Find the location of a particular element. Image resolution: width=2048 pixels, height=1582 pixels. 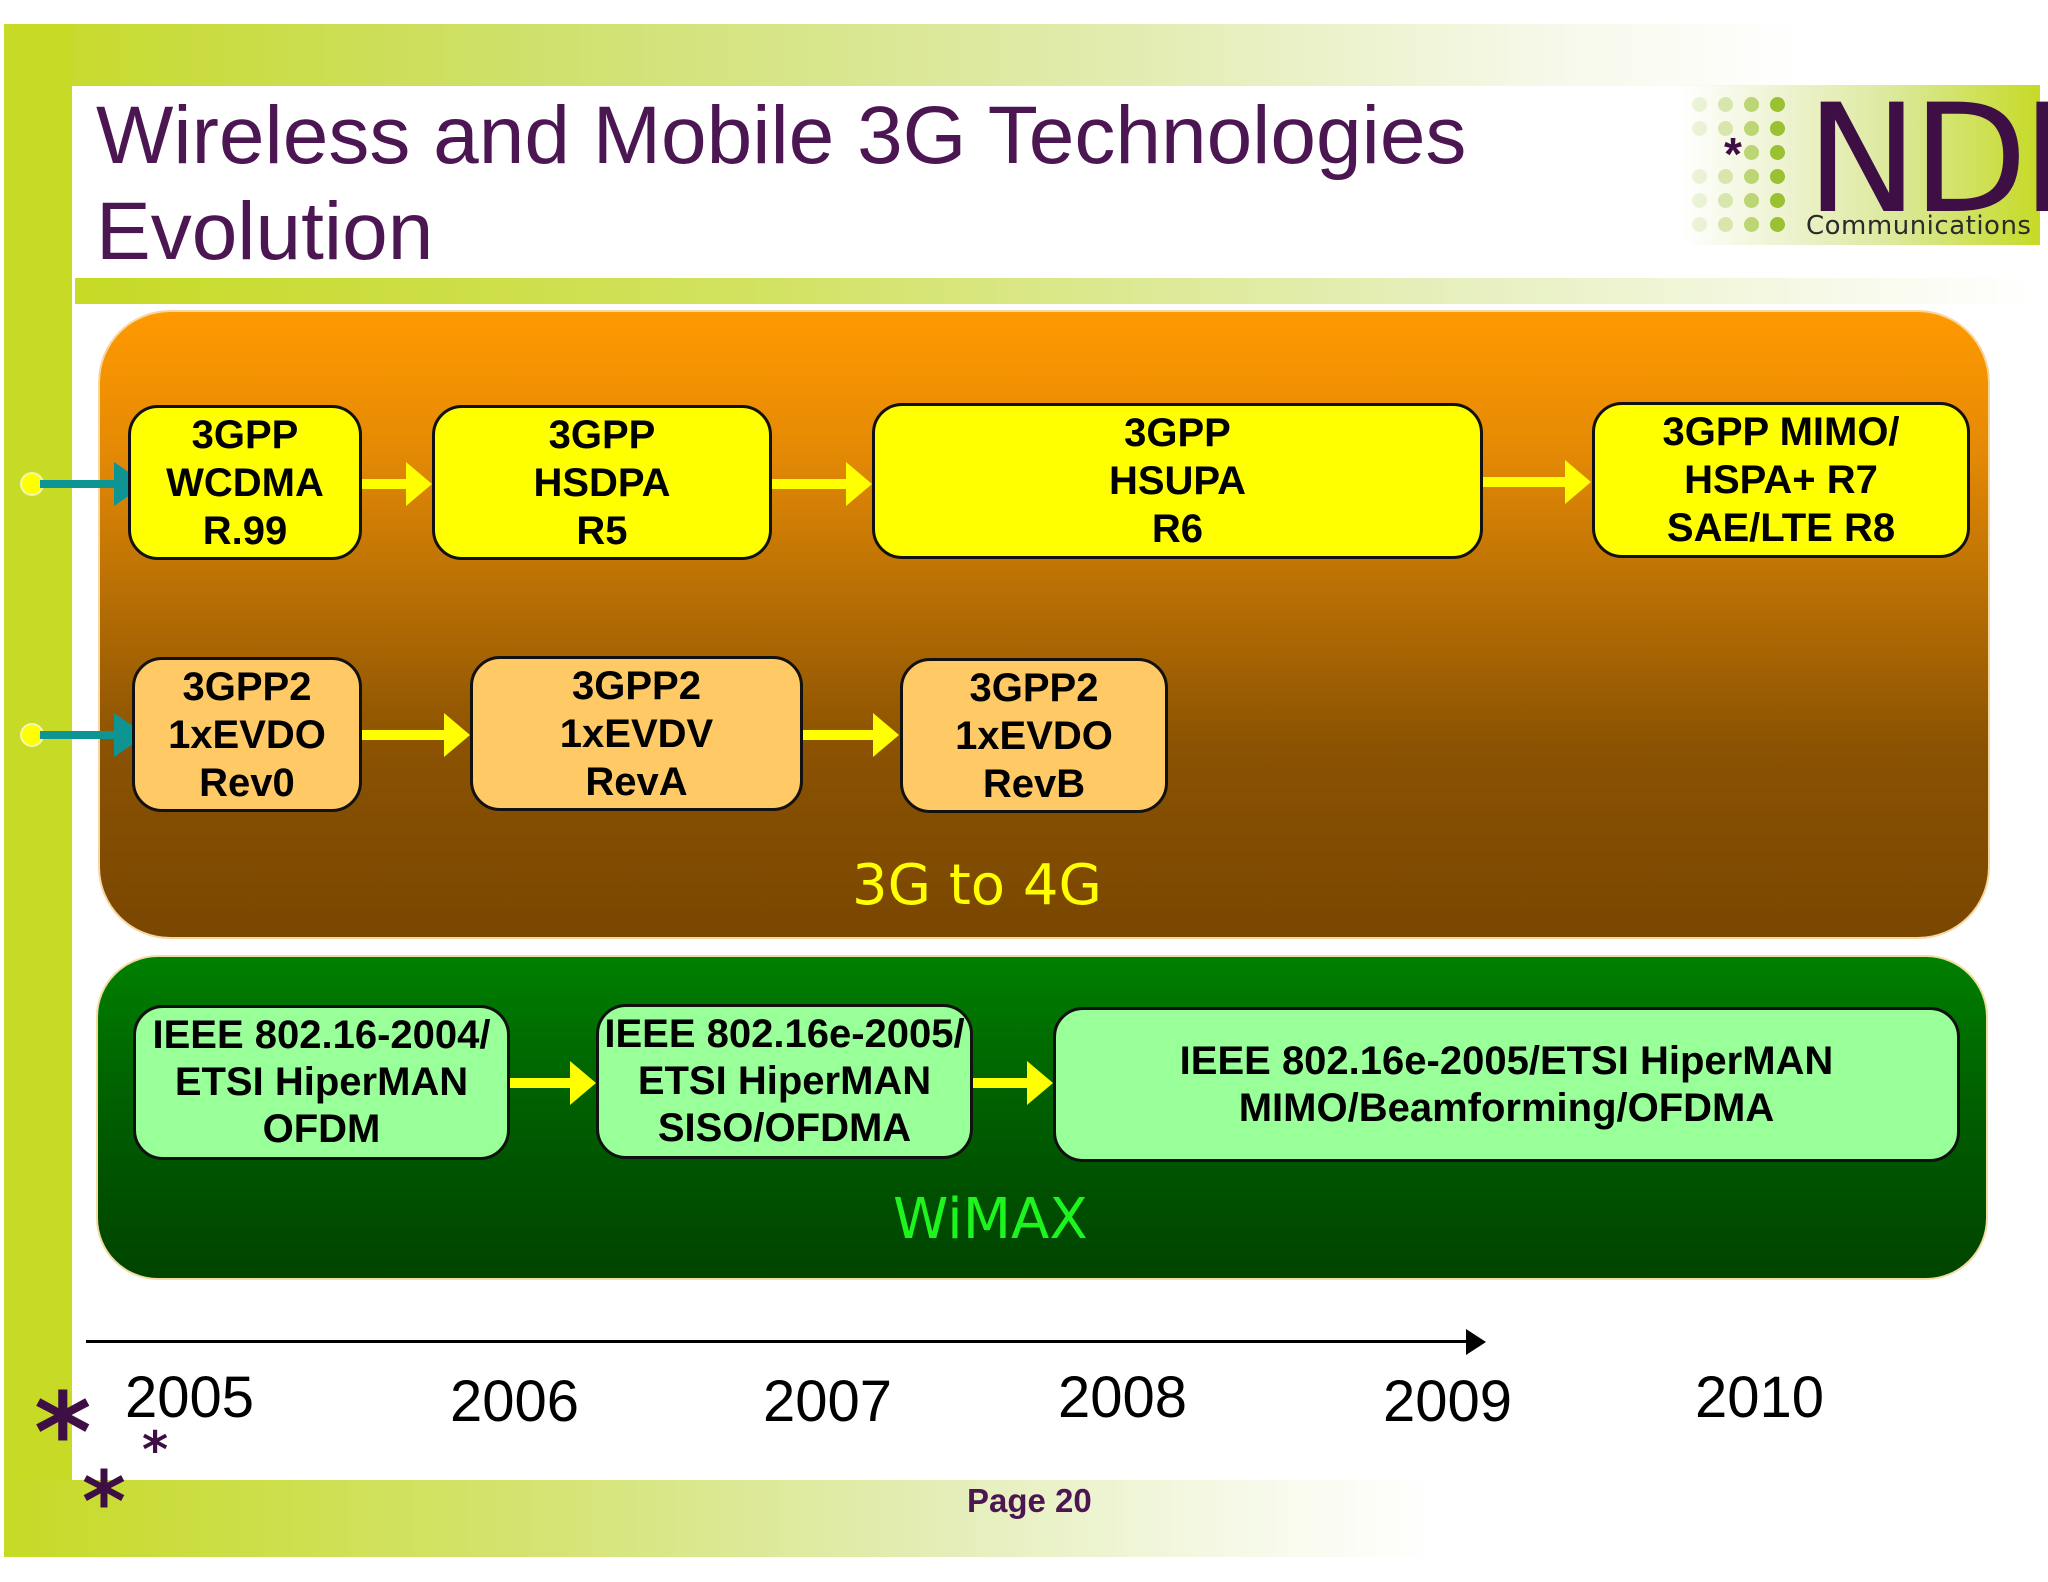

ndi-logo: * NDI Communications is located at coordinates (1864, 165).